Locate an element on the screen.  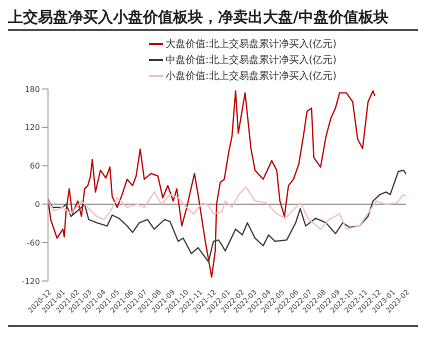
y-tick-label: 180 is located at coordinates (32, 89).